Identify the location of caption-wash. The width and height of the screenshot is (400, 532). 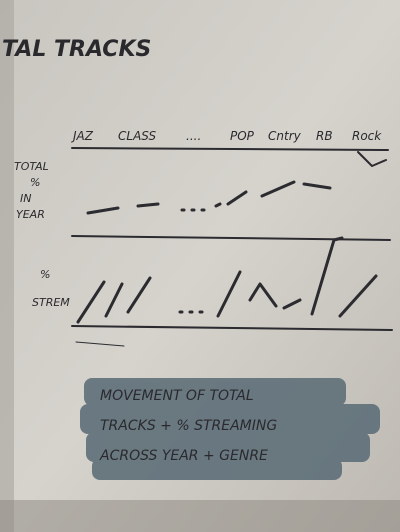
(230, 429).